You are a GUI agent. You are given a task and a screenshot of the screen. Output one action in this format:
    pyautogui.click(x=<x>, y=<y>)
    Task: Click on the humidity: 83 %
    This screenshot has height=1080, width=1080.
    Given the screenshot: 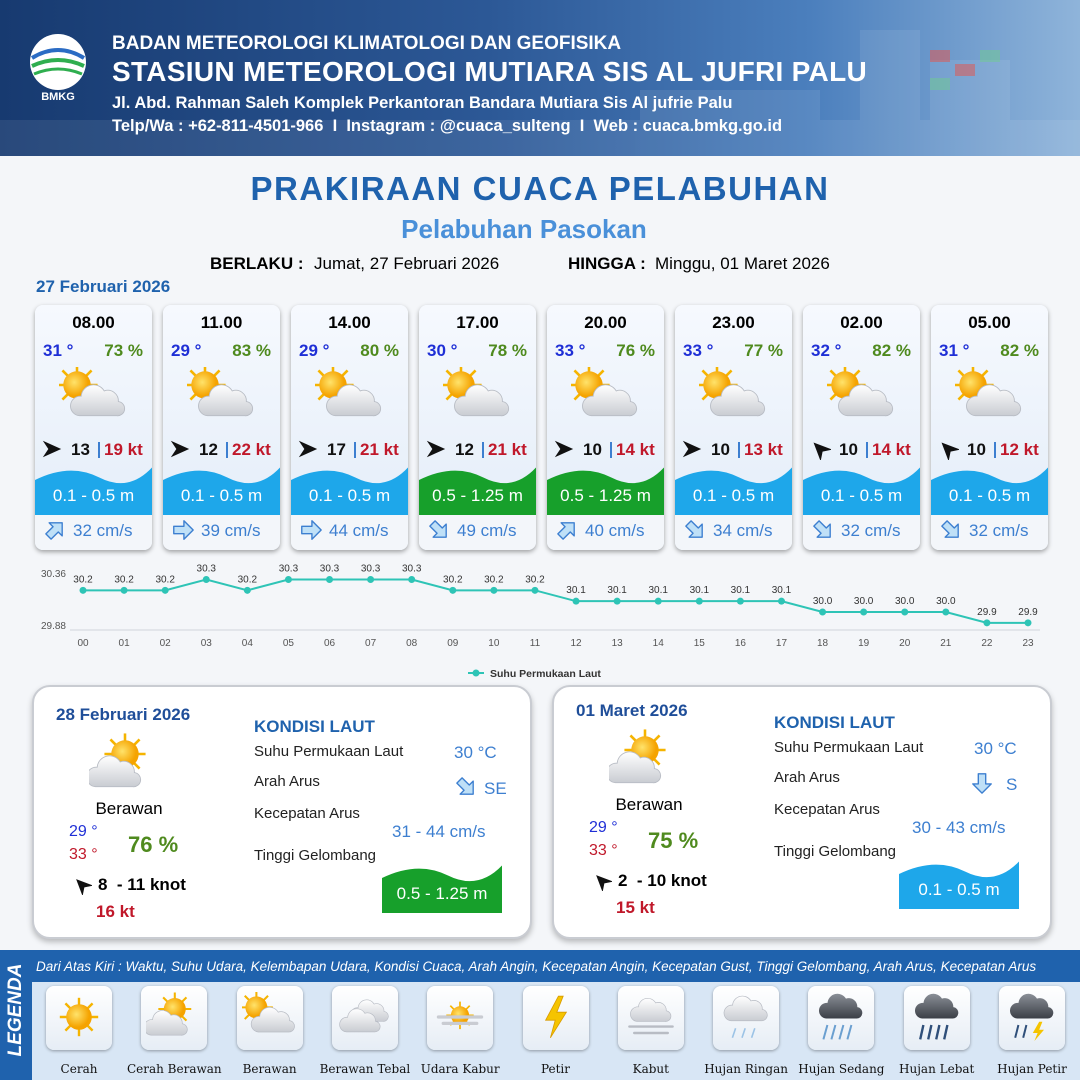 What is the action you would take?
    pyautogui.click(x=251, y=350)
    